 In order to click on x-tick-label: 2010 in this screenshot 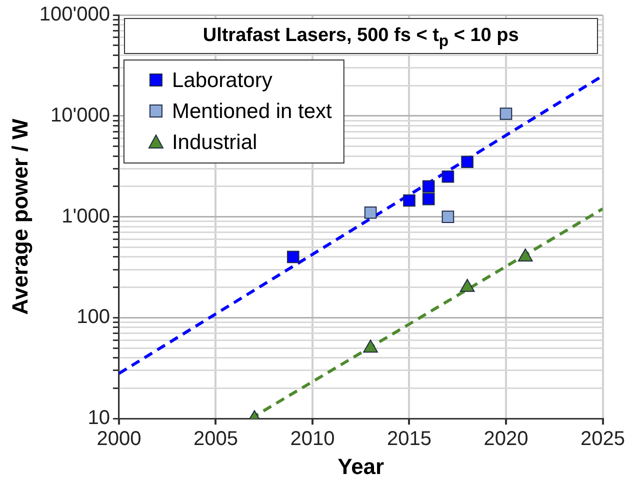, I will do `click(312, 439)`.